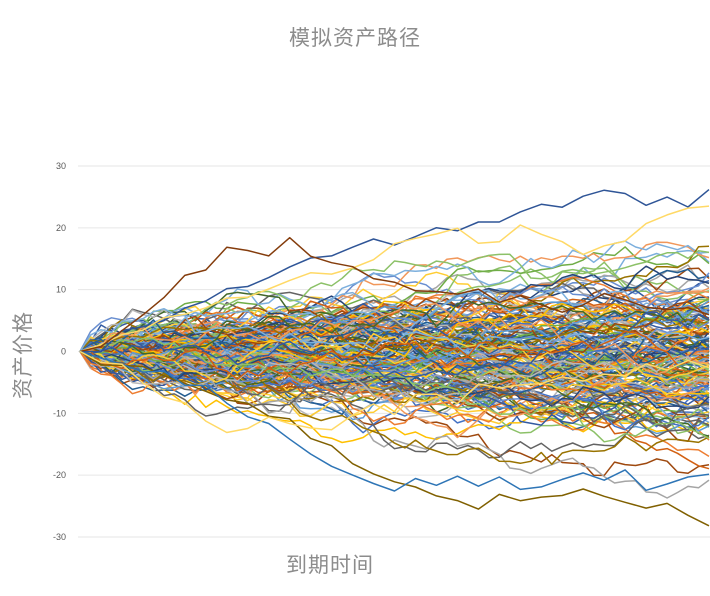 This screenshot has height=596, width=710. I want to click on chart-title: 模拟资产路径, so click(355, 38).